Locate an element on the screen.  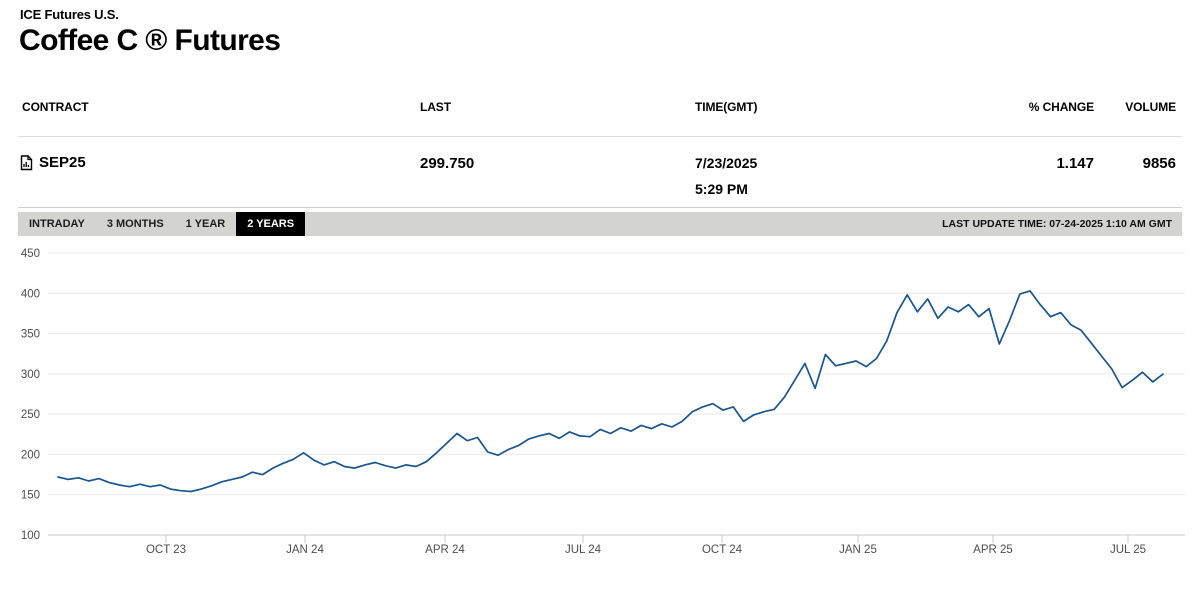
quote-time: 5:29 PM is located at coordinates (721, 189).